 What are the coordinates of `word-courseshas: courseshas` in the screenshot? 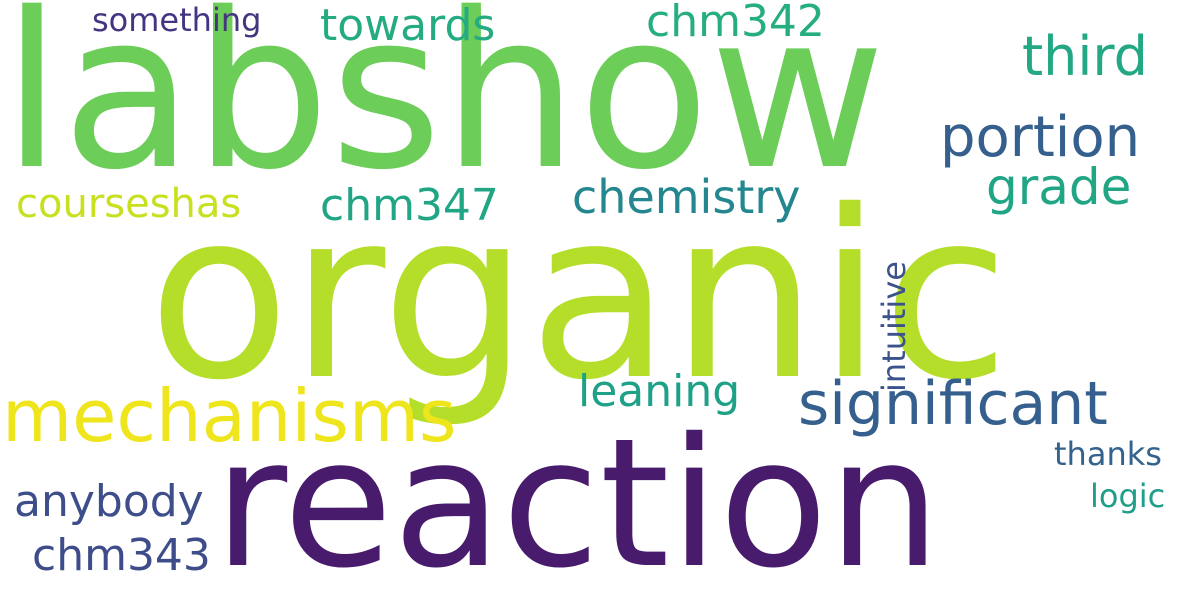 It's located at (129, 204).